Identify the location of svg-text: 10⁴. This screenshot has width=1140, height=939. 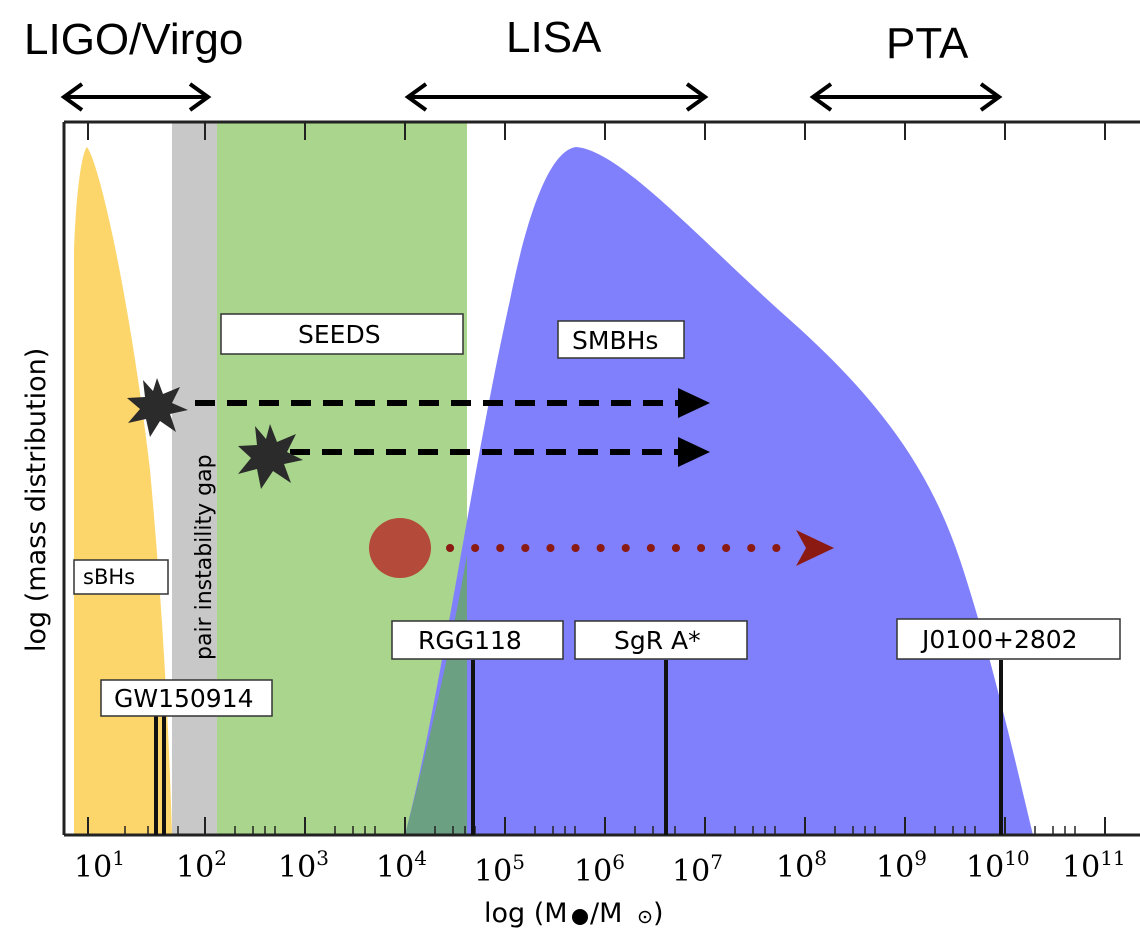
(401, 865).